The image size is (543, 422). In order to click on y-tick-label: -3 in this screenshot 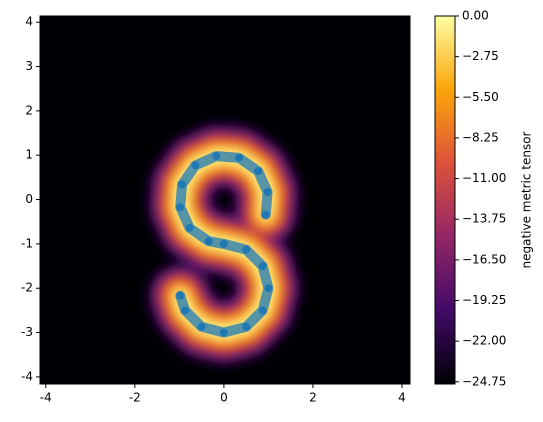, I will do `click(27, 332)`.